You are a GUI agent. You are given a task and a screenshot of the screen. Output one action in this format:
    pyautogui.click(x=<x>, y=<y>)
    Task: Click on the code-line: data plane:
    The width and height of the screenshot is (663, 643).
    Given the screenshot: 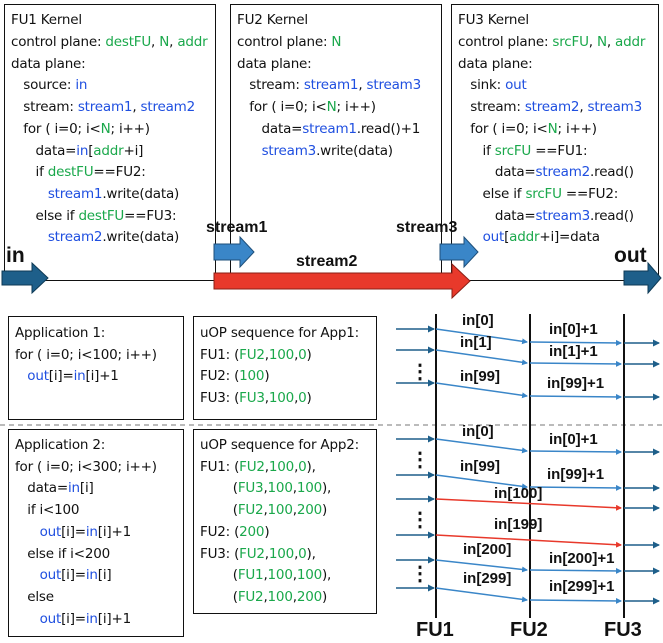 What is the action you would take?
    pyautogui.click(x=109, y=65)
    